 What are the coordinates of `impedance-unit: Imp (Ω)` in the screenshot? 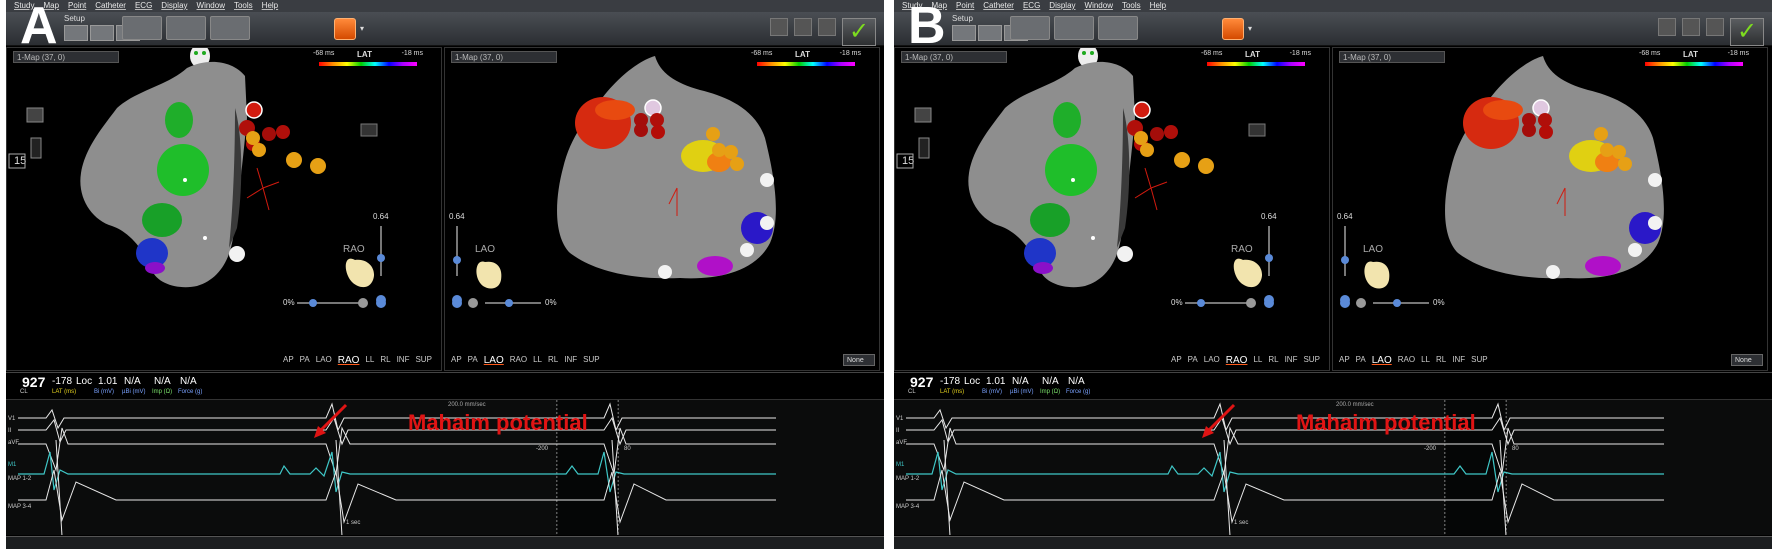 It's located at (162, 392).